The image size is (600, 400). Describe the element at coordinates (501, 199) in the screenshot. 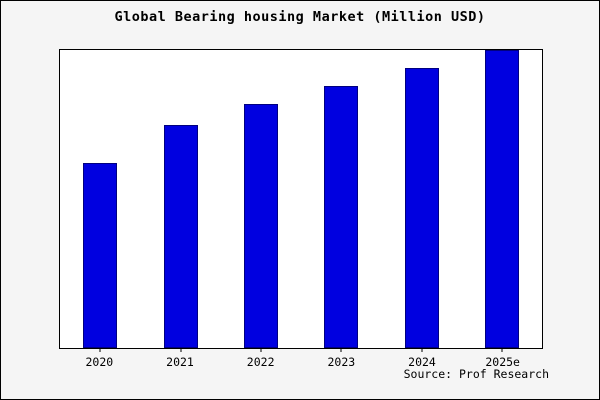

I see `bar-2025e` at that location.